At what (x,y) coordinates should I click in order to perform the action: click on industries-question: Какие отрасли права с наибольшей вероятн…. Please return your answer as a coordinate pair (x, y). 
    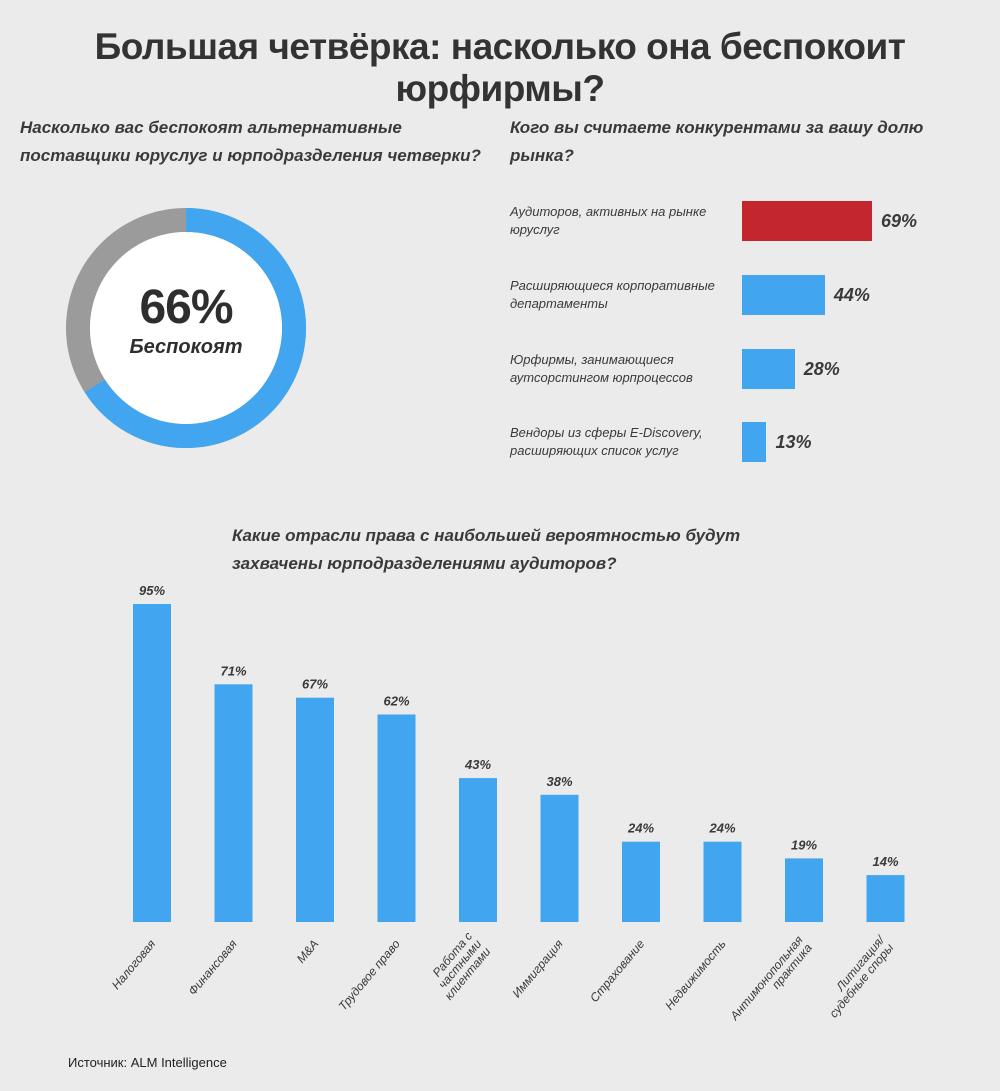
    Looking at the image, I should click on (486, 549).